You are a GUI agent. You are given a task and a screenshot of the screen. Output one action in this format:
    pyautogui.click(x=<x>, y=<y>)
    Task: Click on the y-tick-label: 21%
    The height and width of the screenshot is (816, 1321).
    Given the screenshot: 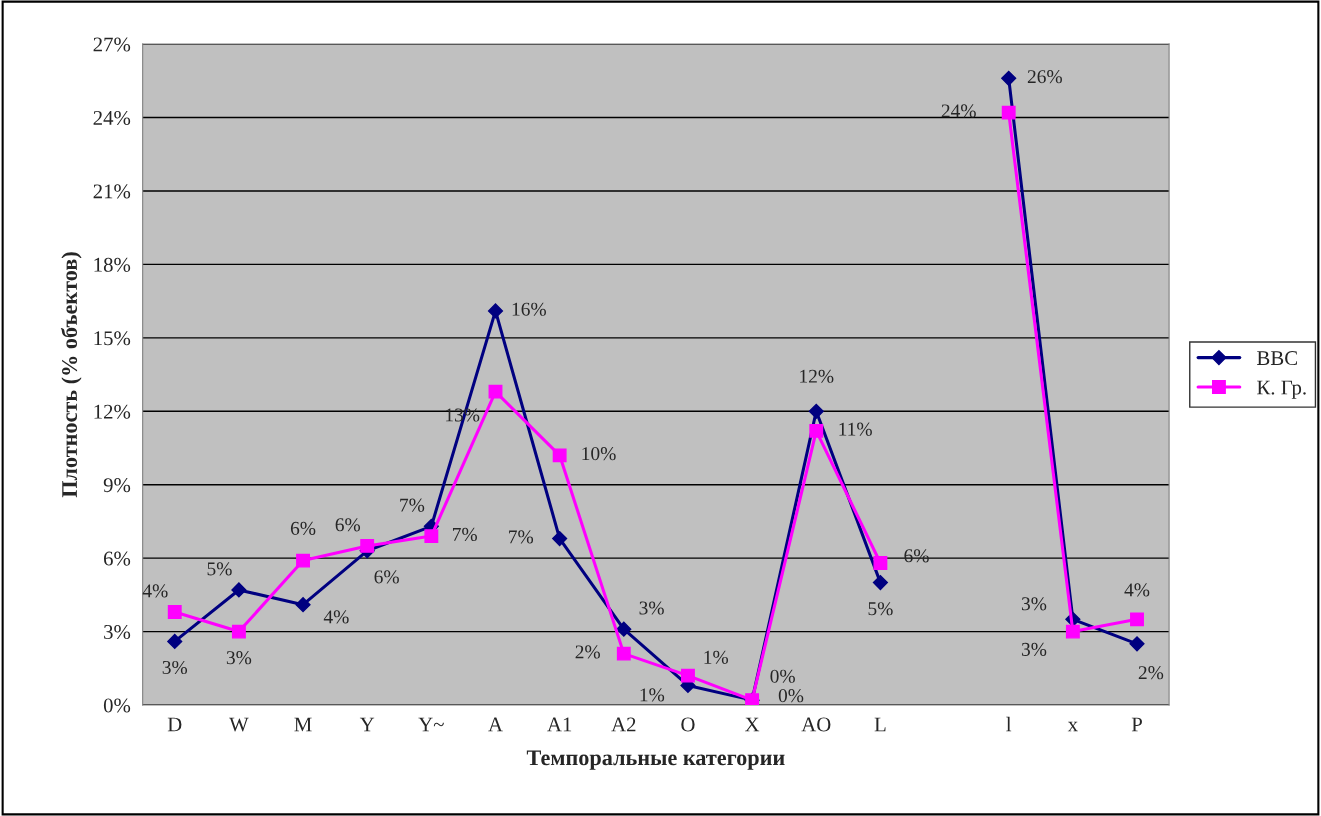 What is the action you would take?
    pyautogui.click(x=112, y=191)
    